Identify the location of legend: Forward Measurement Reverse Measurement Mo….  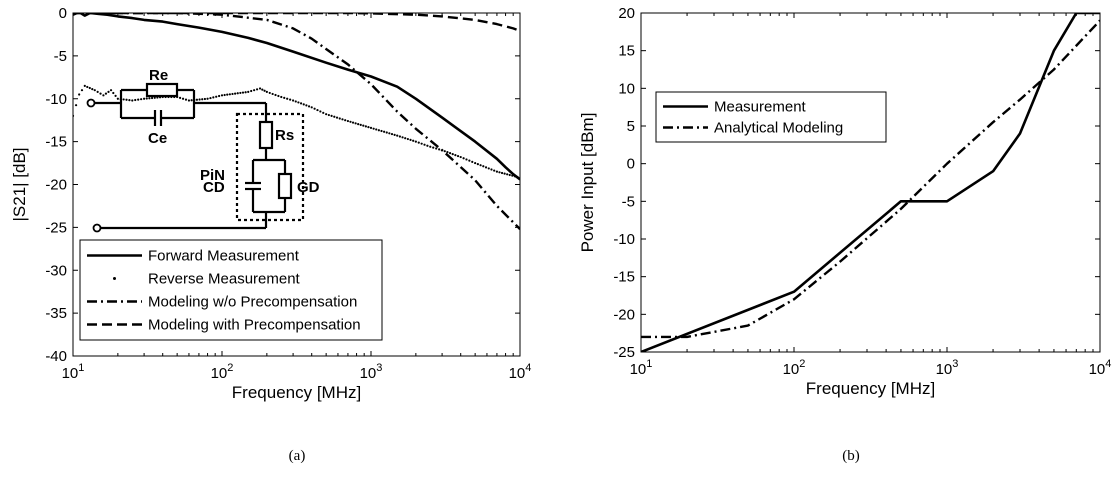
(231, 290).